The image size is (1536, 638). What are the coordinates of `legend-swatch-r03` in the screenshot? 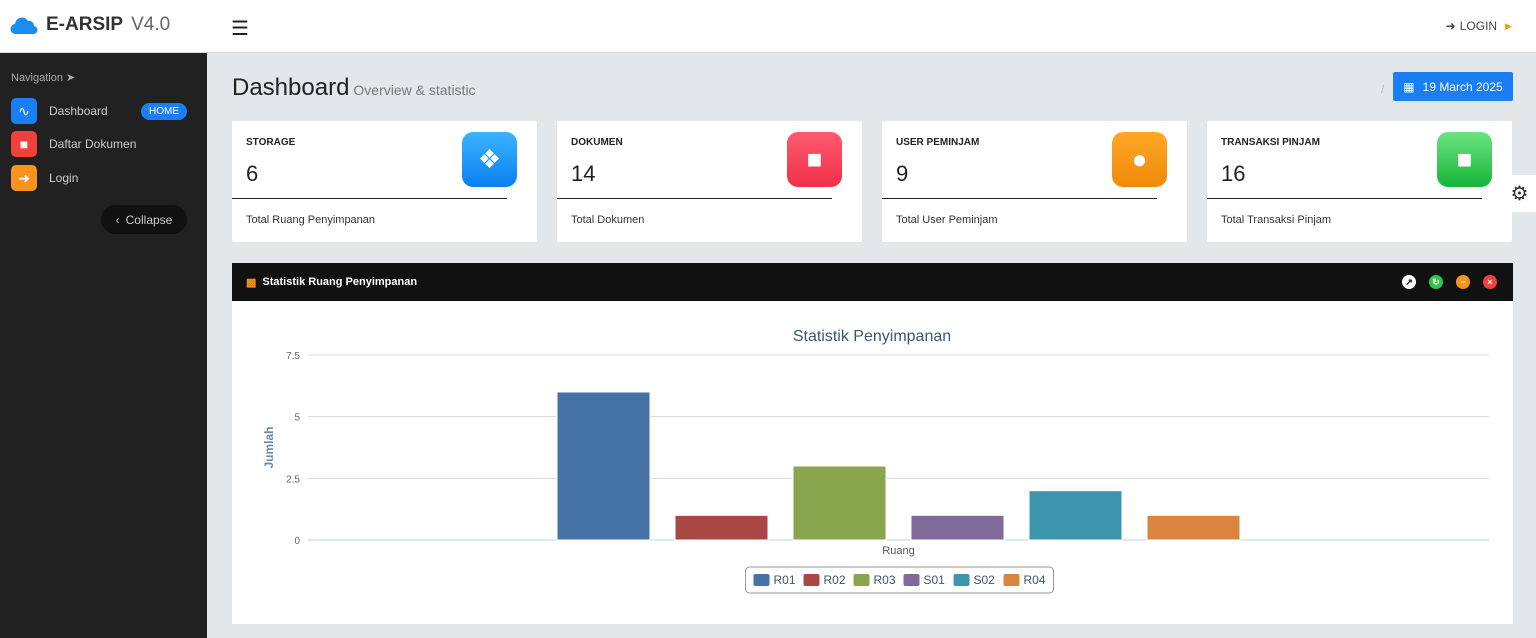 It's located at (861, 580).